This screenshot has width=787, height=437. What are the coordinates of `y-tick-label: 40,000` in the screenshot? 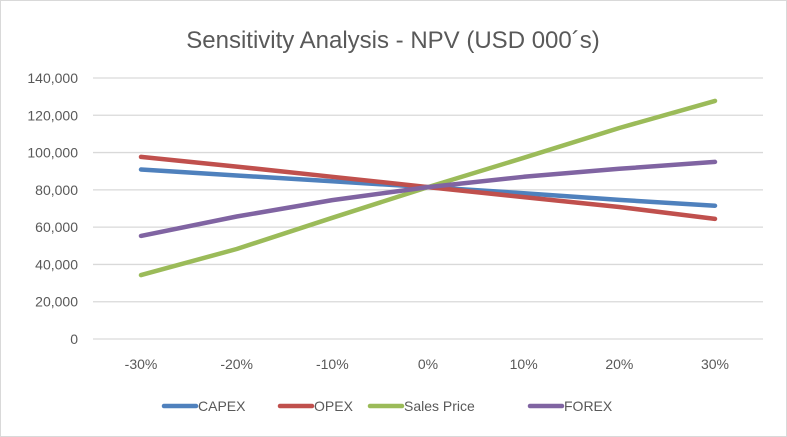 It's located at (56, 264).